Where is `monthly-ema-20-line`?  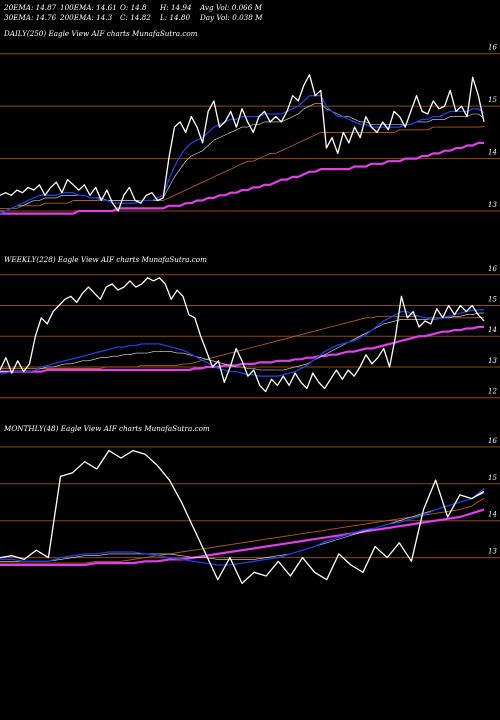 monthly-ema-20-line is located at coordinates (242, 527).